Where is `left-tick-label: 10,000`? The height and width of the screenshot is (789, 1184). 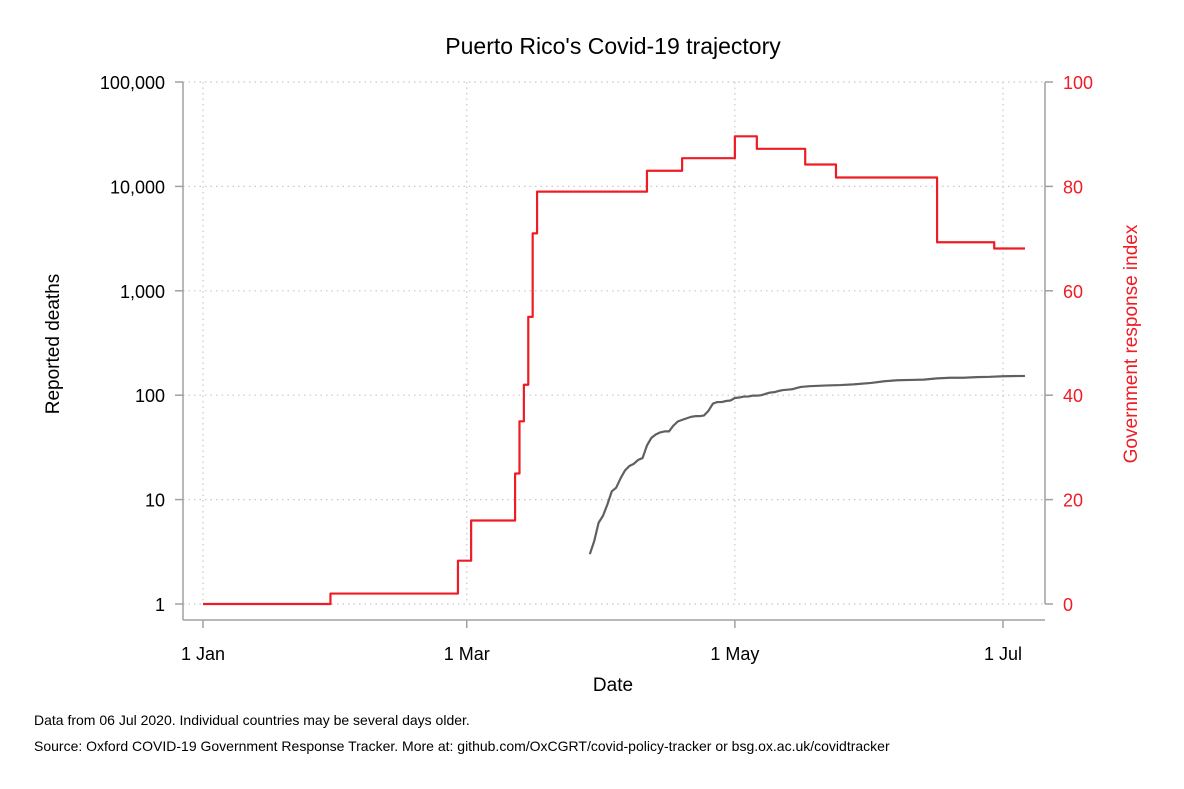 left-tick-label: 10,000 is located at coordinates (137, 187).